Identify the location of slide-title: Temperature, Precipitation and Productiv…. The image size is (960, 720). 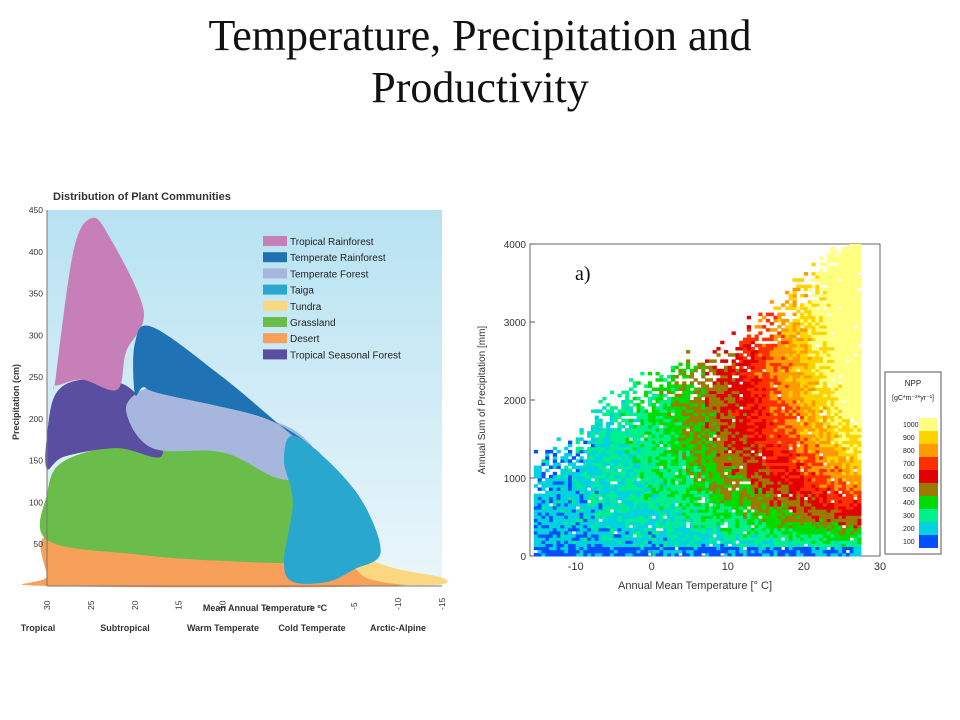
(480, 62).